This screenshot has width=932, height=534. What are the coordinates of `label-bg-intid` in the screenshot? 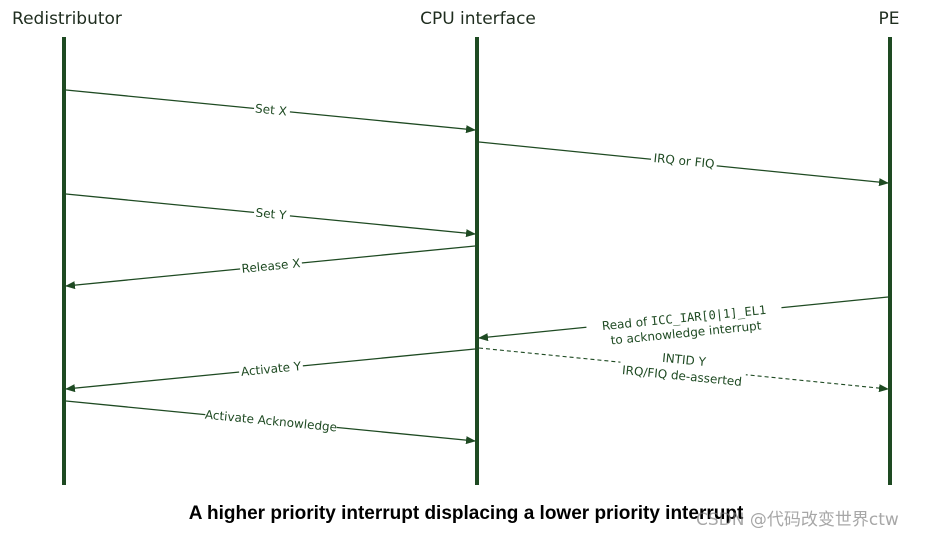 It's located at (683, 370).